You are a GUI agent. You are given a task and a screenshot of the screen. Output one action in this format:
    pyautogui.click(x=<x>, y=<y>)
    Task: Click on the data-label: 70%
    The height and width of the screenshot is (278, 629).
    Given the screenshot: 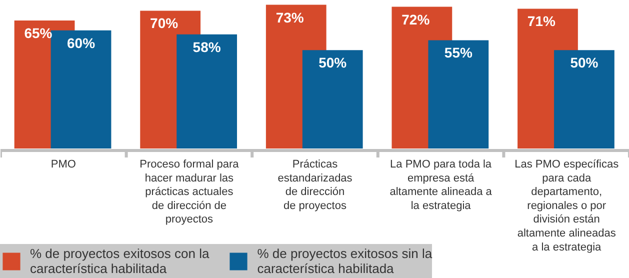 What is the action you would take?
    pyautogui.click(x=164, y=23)
    